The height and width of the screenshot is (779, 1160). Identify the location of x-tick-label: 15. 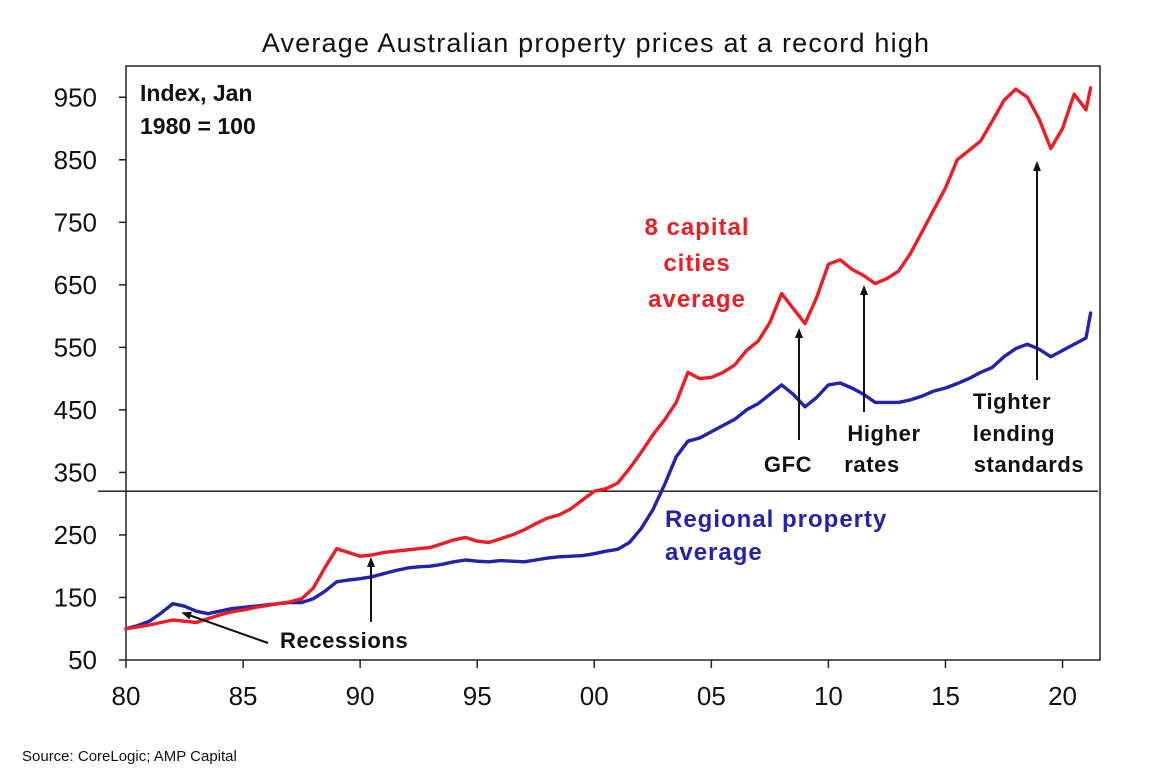
(945, 696).